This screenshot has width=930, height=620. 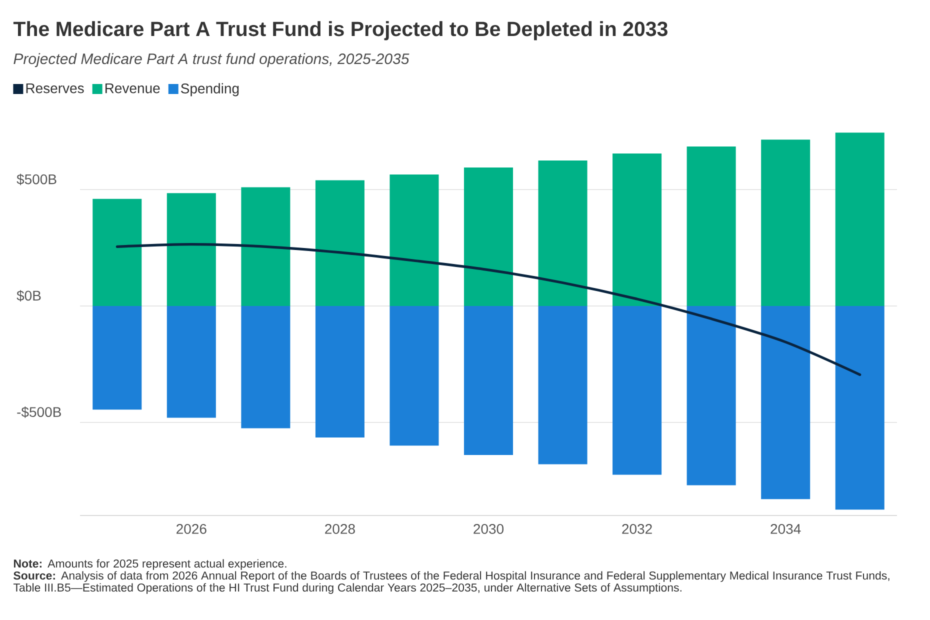 What do you see at coordinates (210, 89) in the screenshot?
I see `legend-label: Spending` at bounding box center [210, 89].